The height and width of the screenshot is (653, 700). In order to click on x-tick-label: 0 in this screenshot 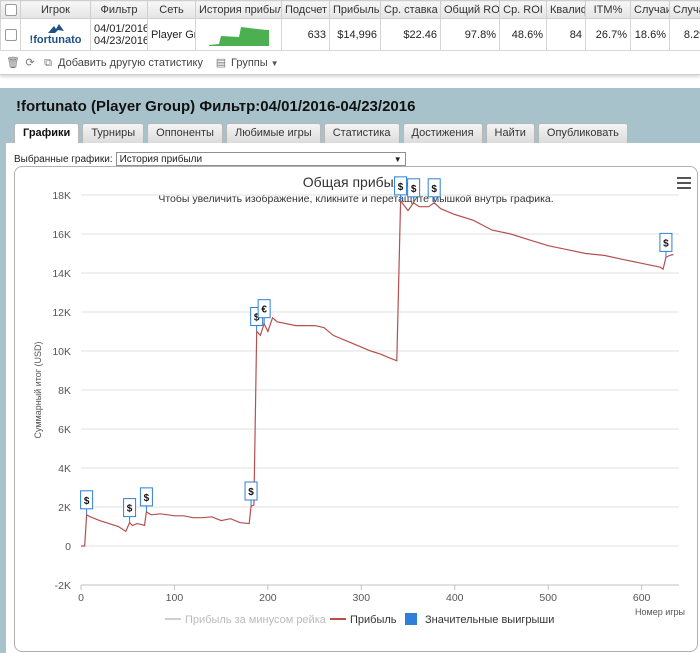, I will do `click(81, 598)`.